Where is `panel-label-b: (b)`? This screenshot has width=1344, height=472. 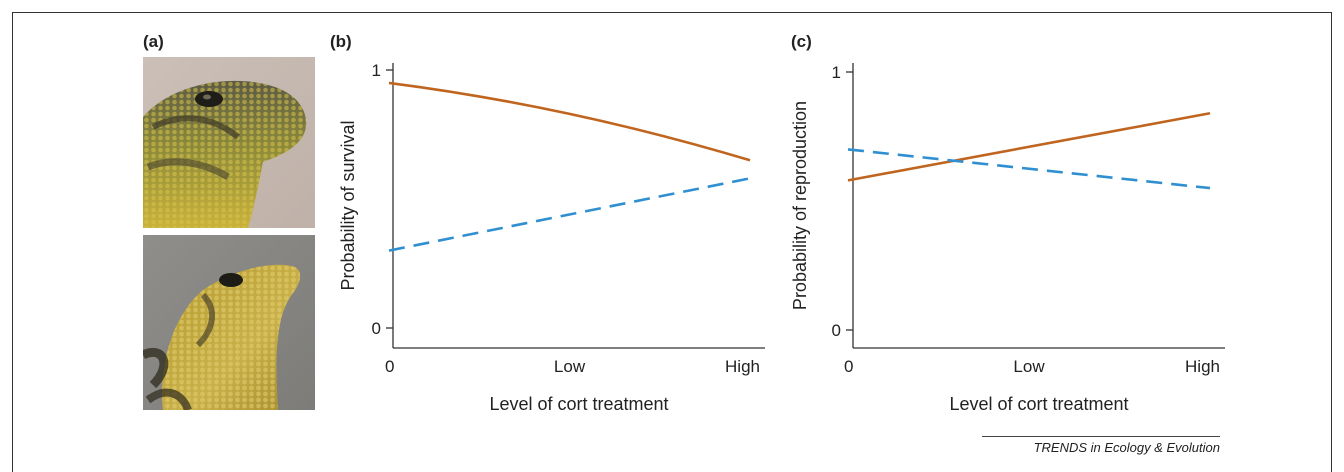 panel-label-b: (b) is located at coordinates (341, 41).